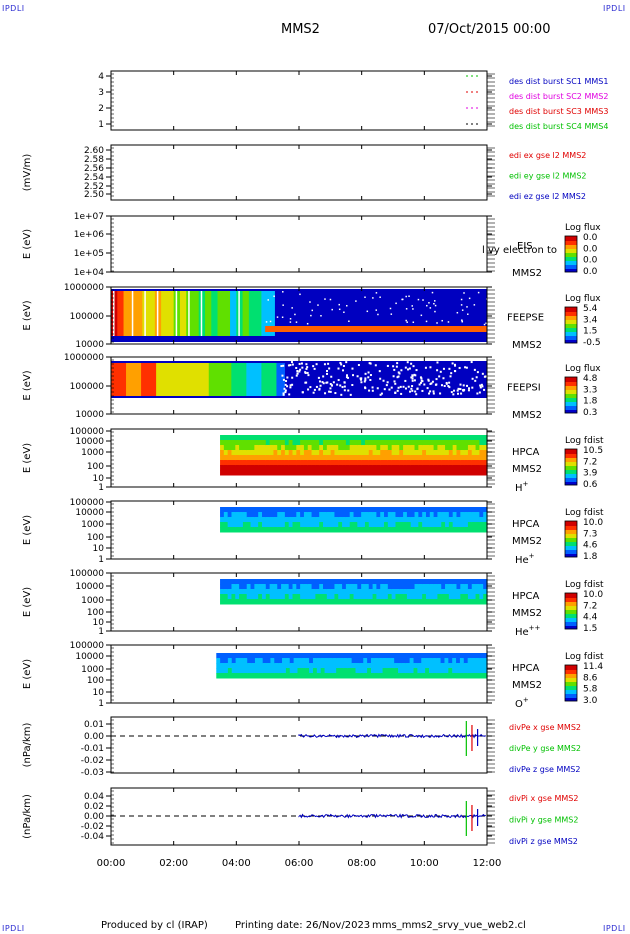 Image resolution: width=630 pixels, height=934 pixels. What do you see at coordinates (526, 484) in the screenshot?
I see `species-charge: +` at bounding box center [526, 484].